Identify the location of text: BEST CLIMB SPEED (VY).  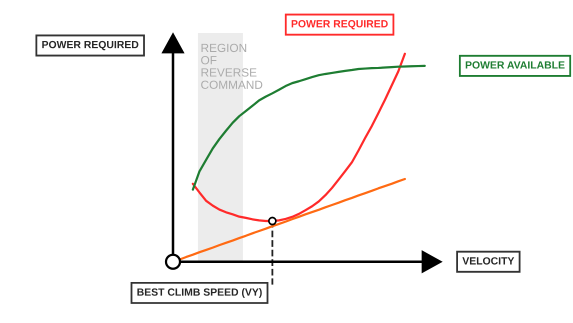
(199, 293).